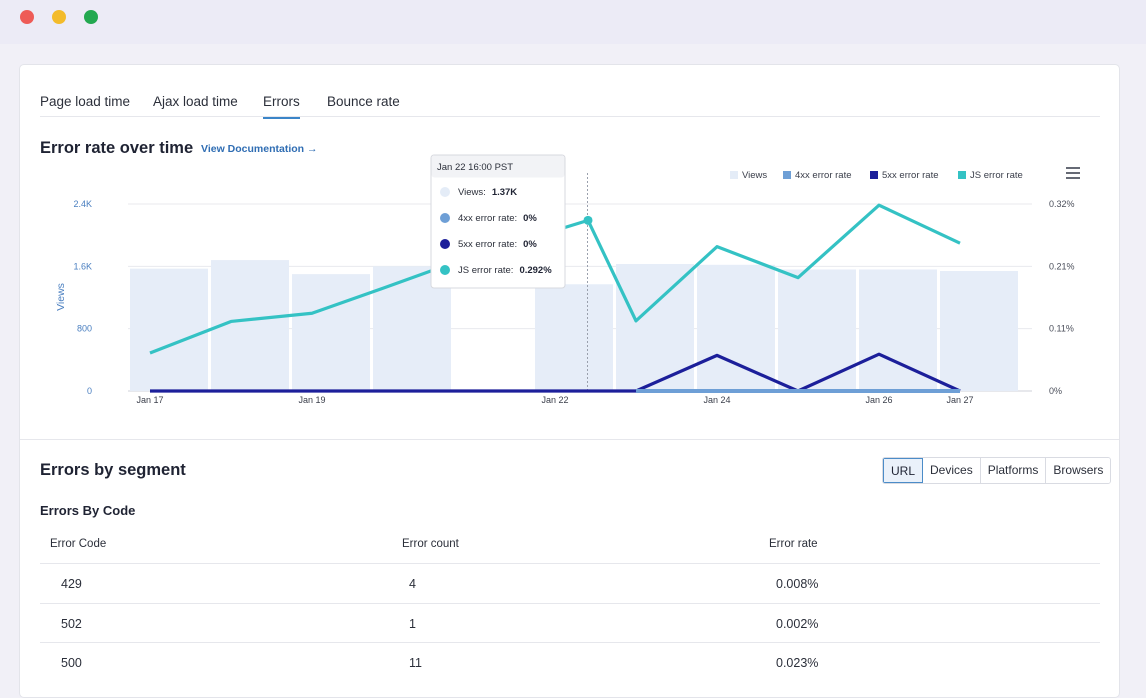 Image resolution: width=1146 pixels, height=698 pixels. Describe the element at coordinates (1073, 173) in the screenshot. I see `hamburger-menu-icon` at that location.